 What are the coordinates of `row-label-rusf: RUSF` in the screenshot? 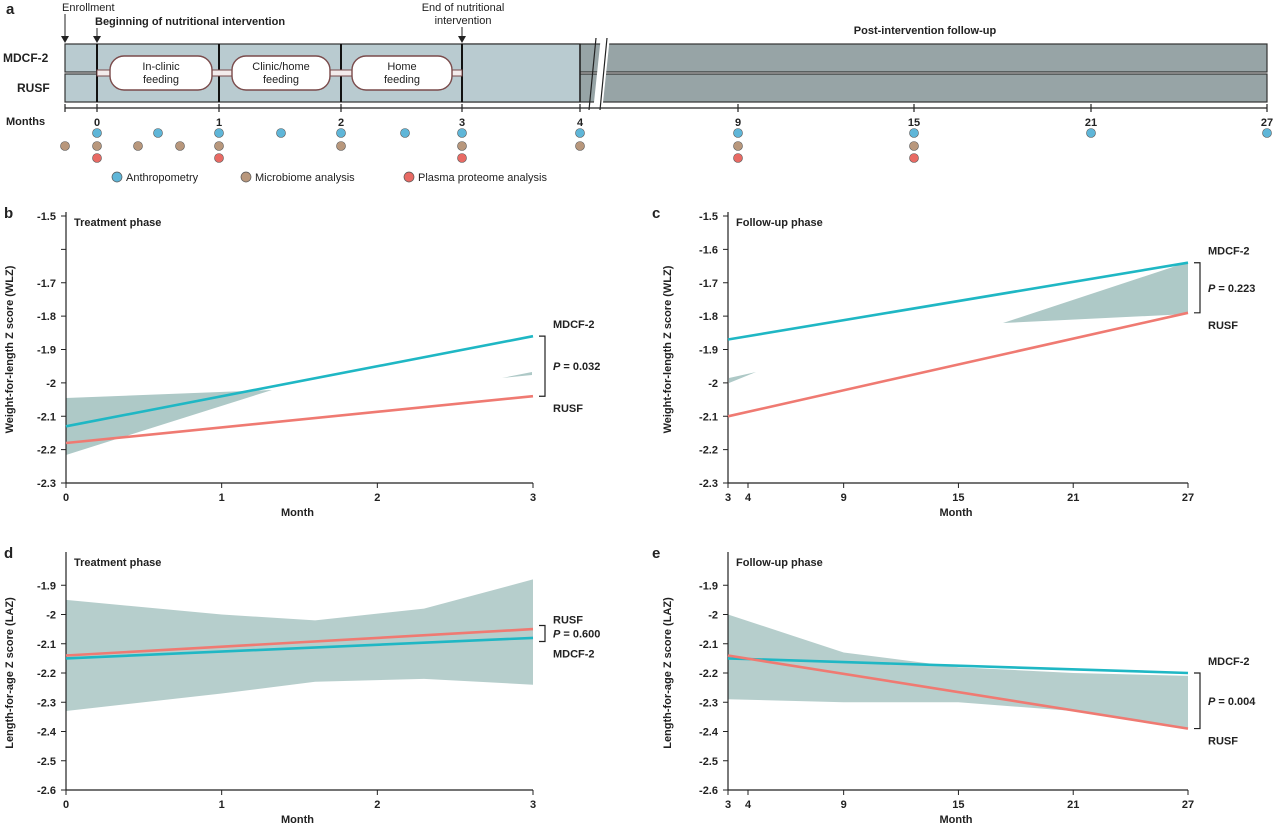 It's located at (33, 88).